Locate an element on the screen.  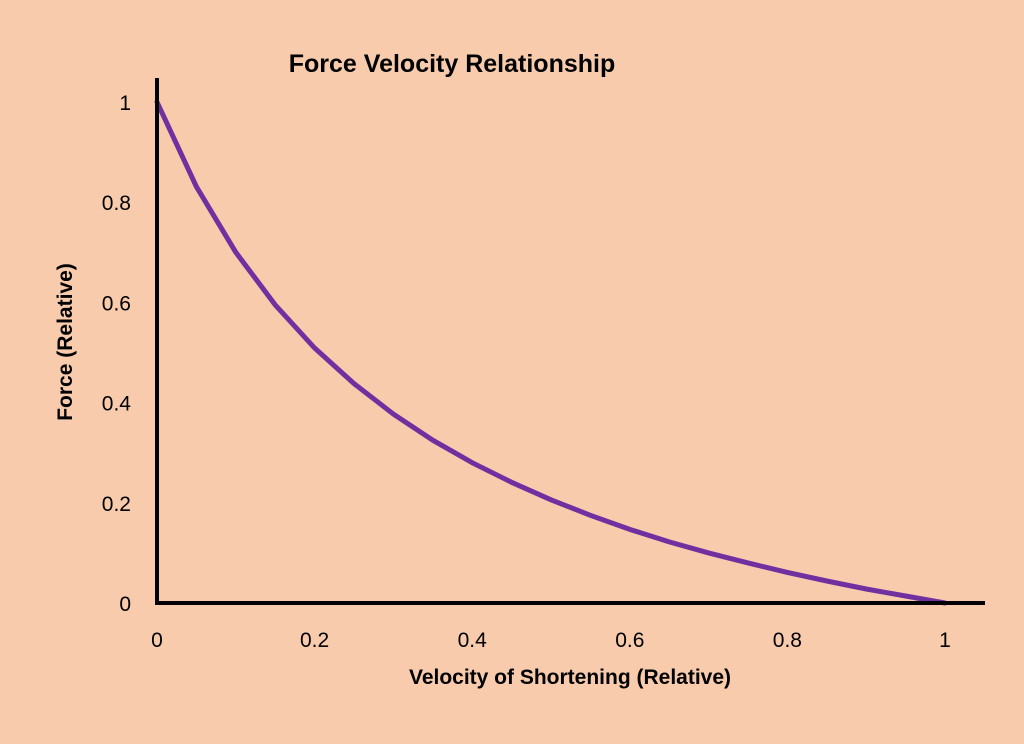
x-tick-label: 0 is located at coordinates (157, 640).